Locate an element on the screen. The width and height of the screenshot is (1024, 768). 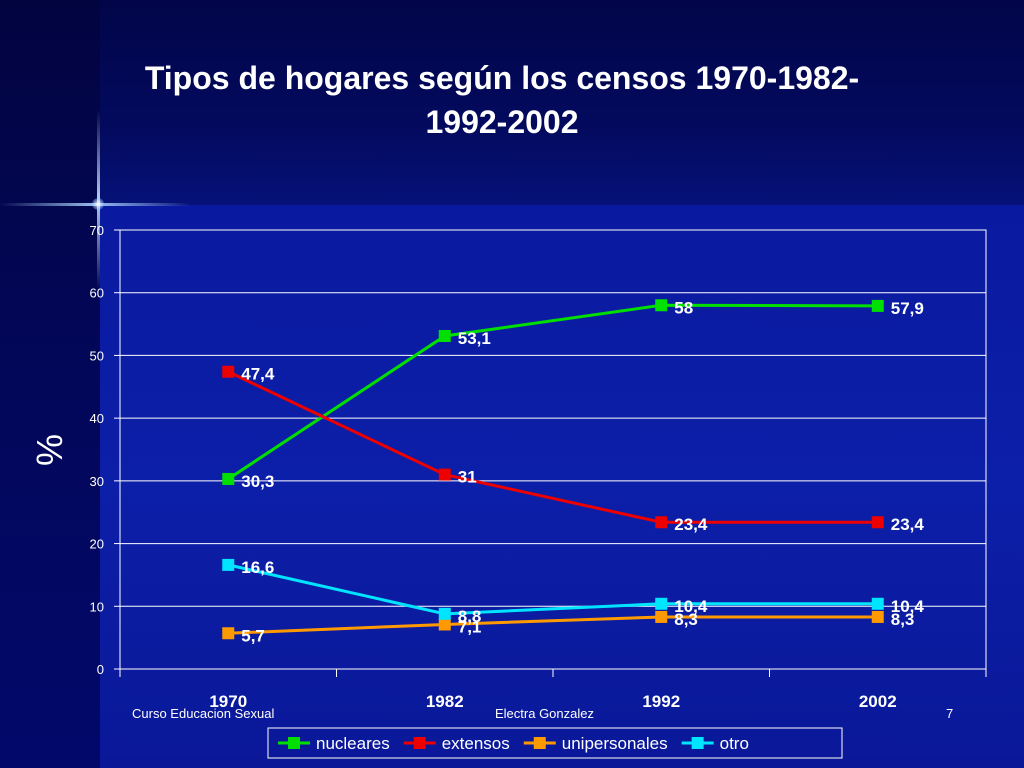
y-tick-label: 0 is located at coordinates (100, 669).